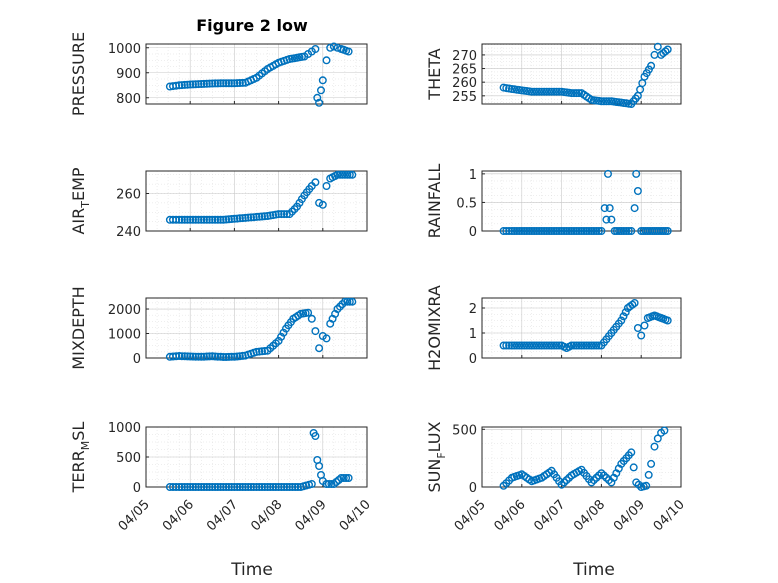 The width and height of the screenshot is (778, 583). Describe the element at coordinates (593, 570) in the screenshot. I see `x-axis-label-right: Time` at that location.